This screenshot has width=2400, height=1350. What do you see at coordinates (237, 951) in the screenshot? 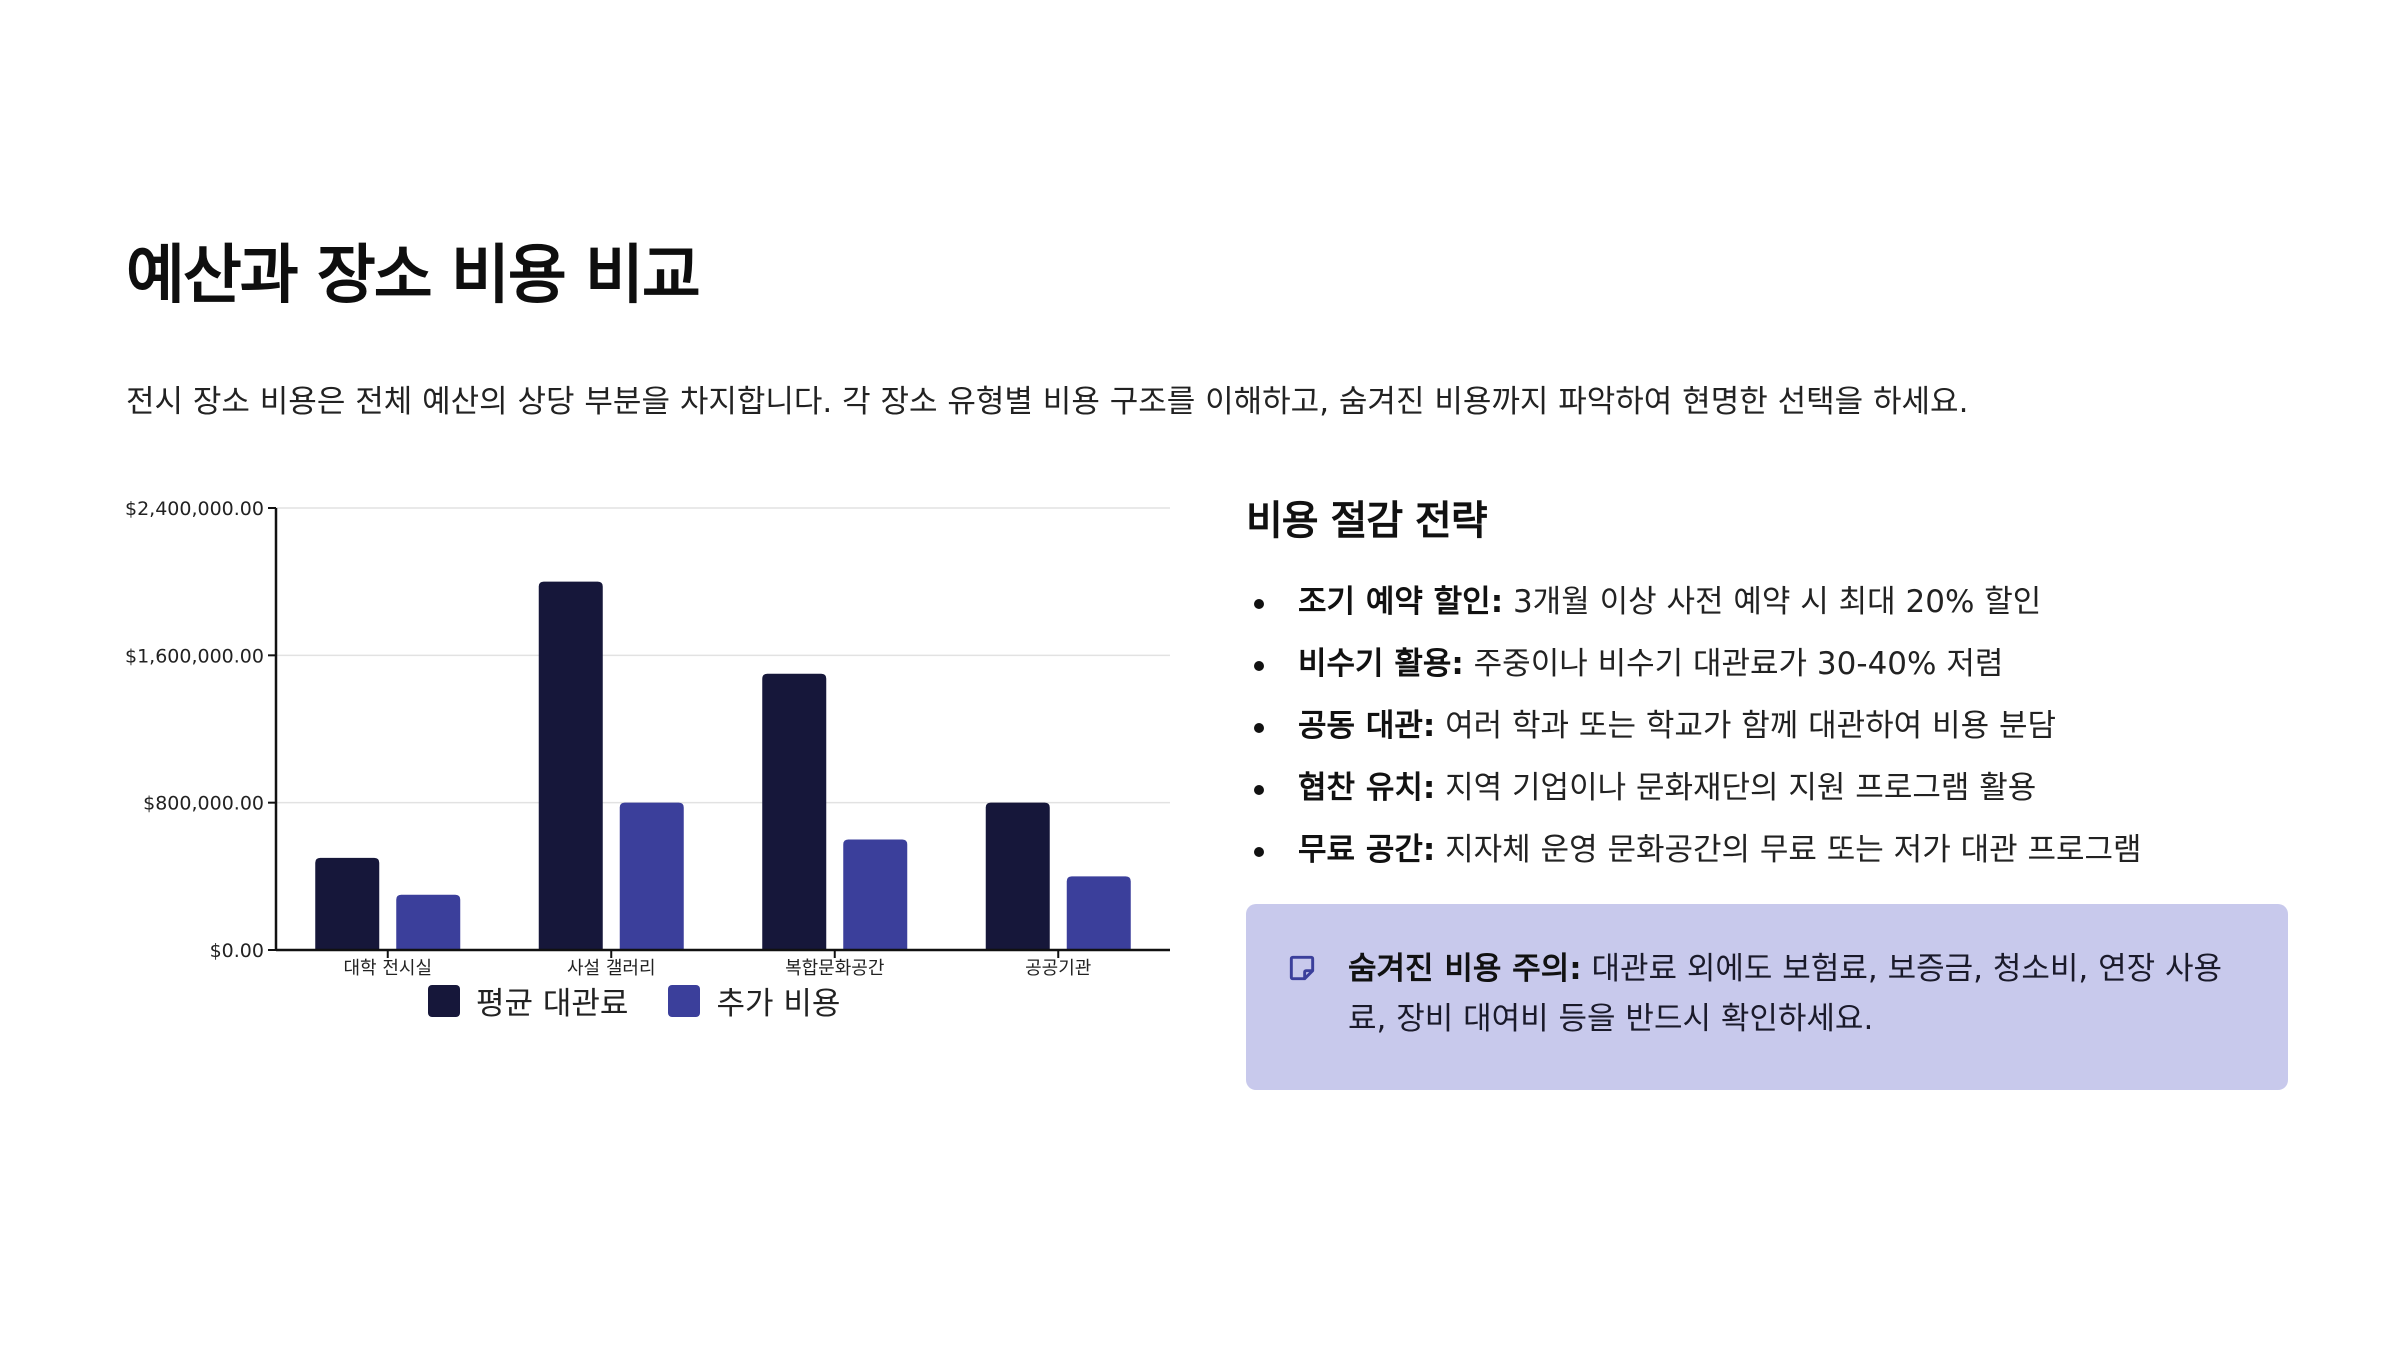
I see `y-tick-label: $0.00` at bounding box center [237, 951].